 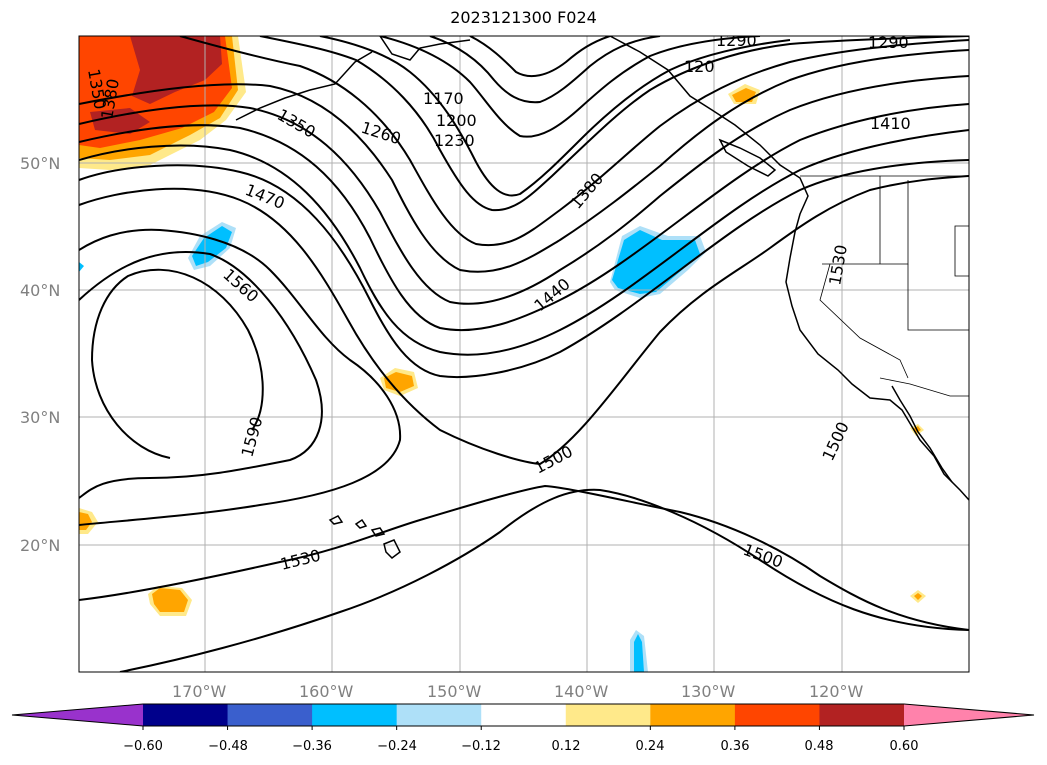 What do you see at coordinates (40, 290) in the screenshot?
I see `lat-label-40n: 40°N` at bounding box center [40, 290].